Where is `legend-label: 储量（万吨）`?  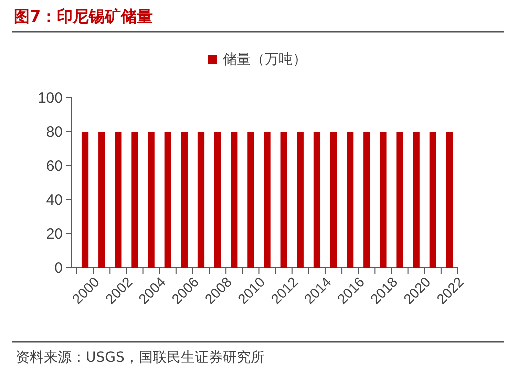 legend-label: 储量（万吨） is located at coordinates (265, 60).